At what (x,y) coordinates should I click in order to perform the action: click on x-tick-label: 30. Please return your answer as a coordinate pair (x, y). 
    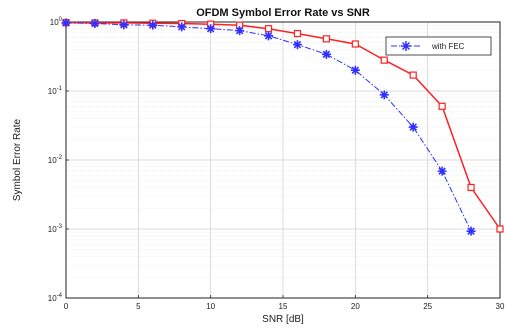
    Looking at the image, I should click on (500, 306).